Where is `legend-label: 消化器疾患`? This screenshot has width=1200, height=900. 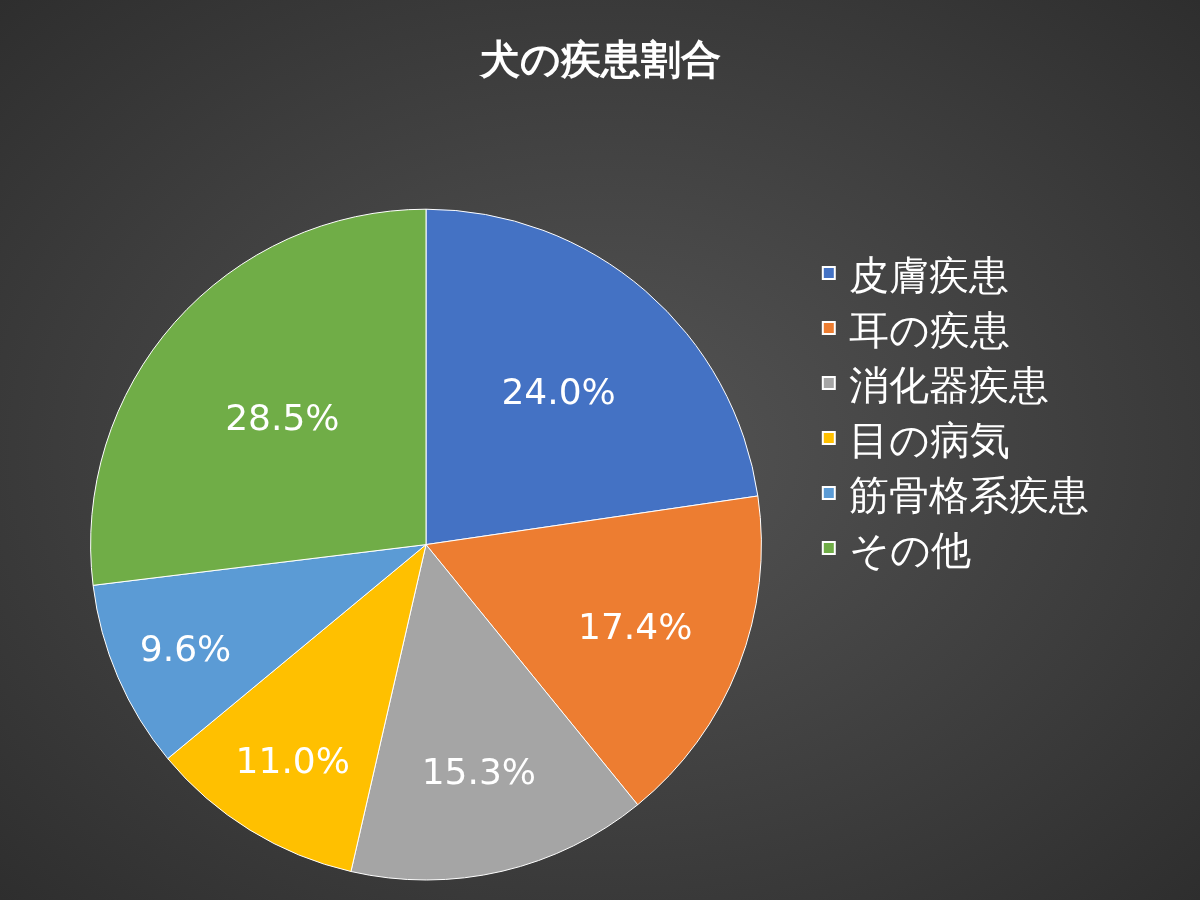 legend-label: 消化器疾患 is located at coordinates (948, 384).